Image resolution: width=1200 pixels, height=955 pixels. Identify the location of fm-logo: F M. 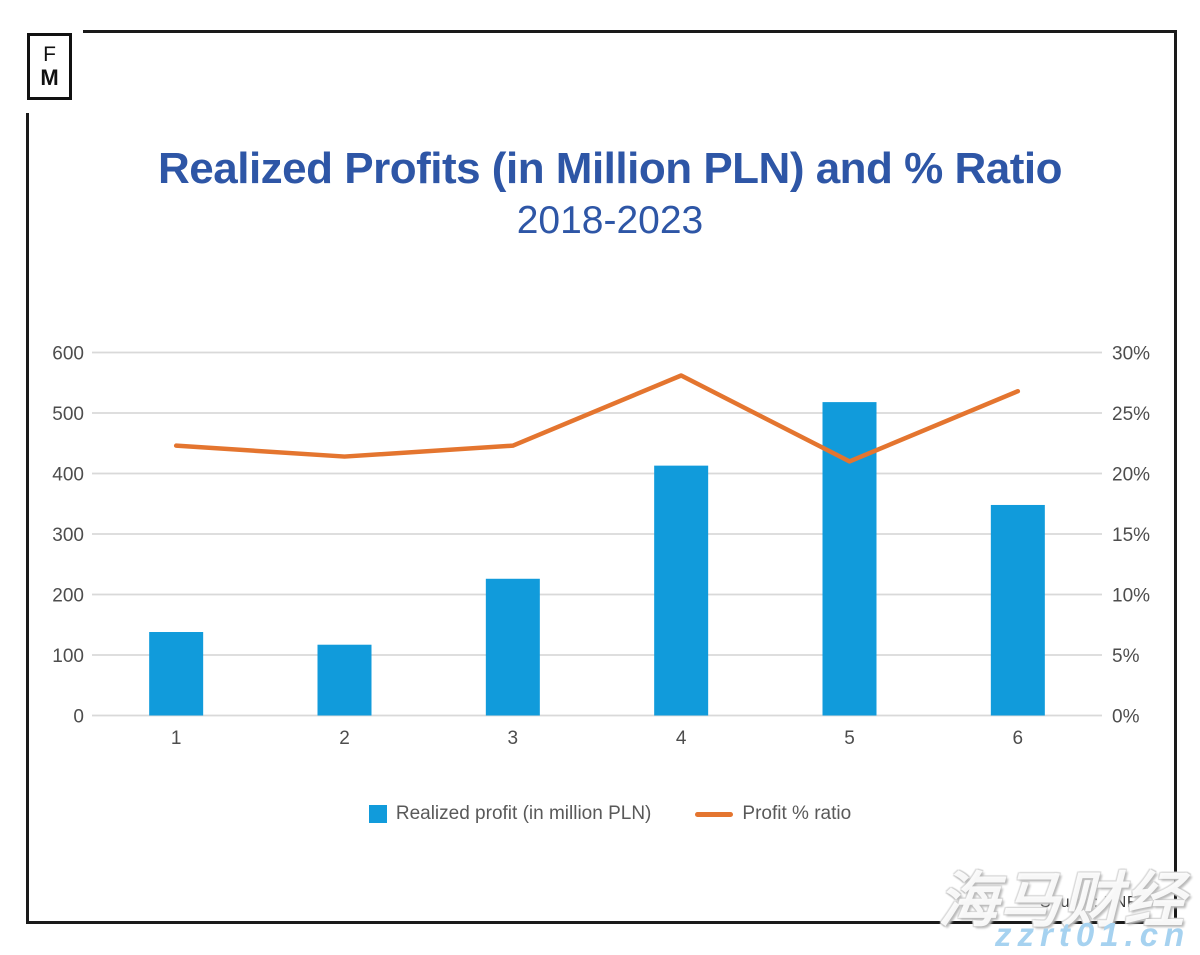
(49, 66).